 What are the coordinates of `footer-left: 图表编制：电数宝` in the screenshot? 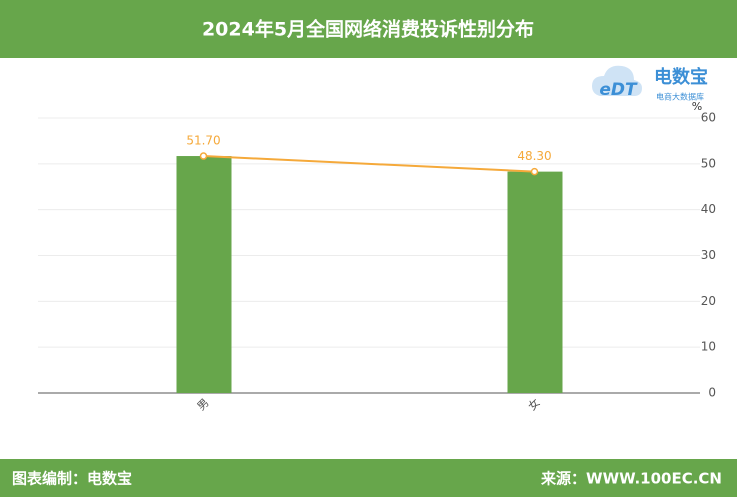 It's located at (72, 479).